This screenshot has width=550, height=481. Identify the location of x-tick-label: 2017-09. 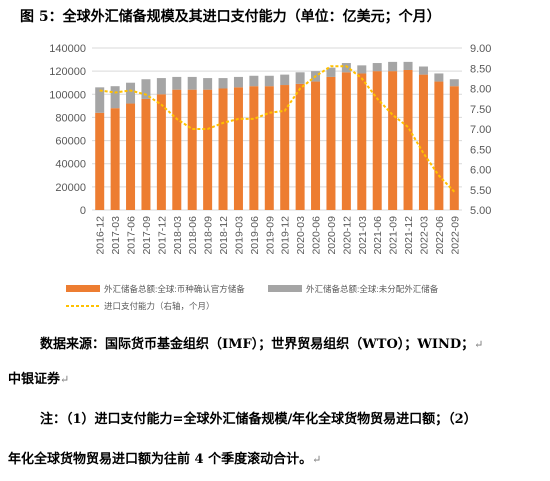
(147, 235).